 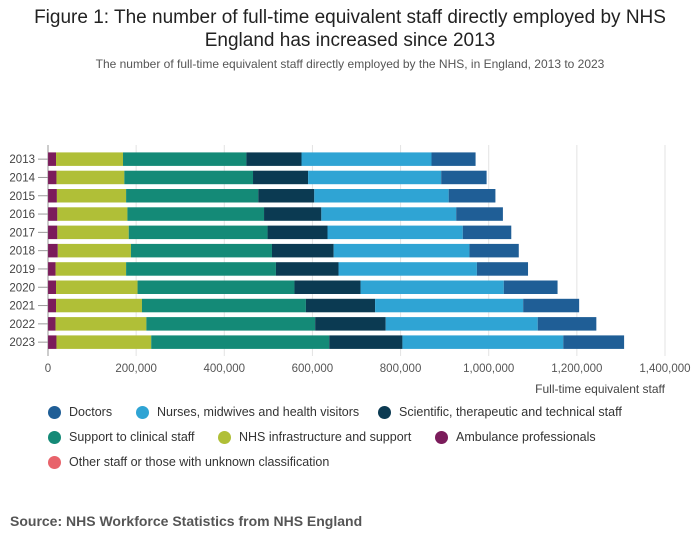 I want to click on y-tick-label: 2015, so click(x=22, y=197).